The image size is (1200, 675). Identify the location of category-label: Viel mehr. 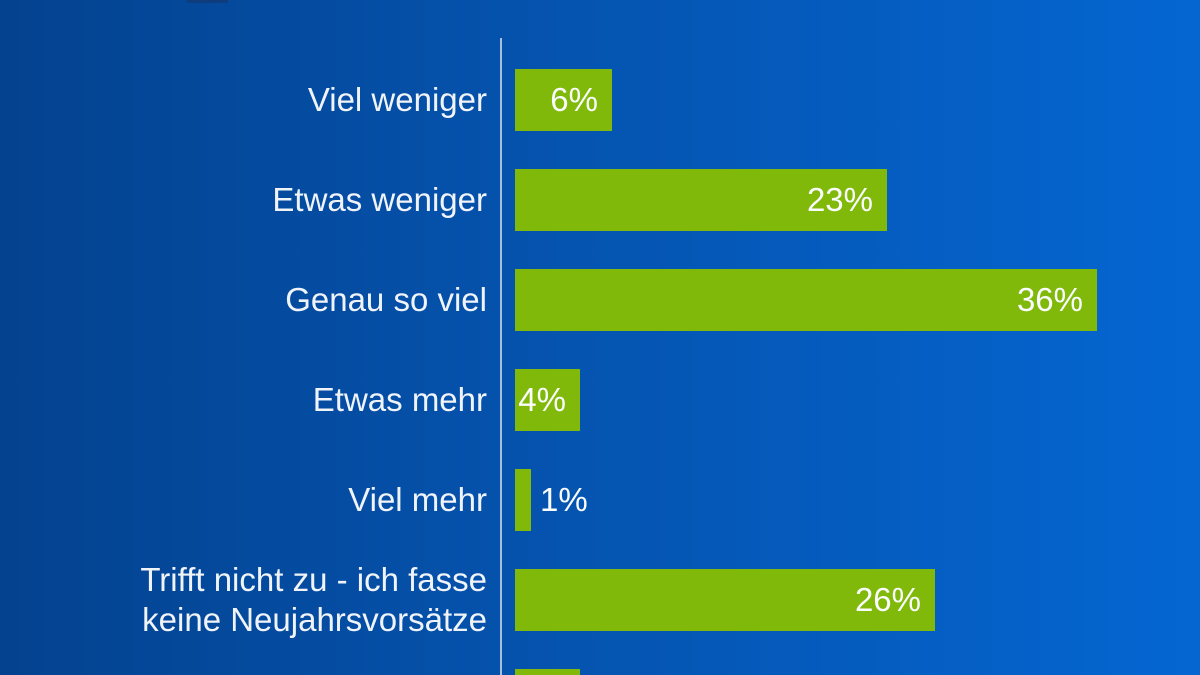
(417, 499).